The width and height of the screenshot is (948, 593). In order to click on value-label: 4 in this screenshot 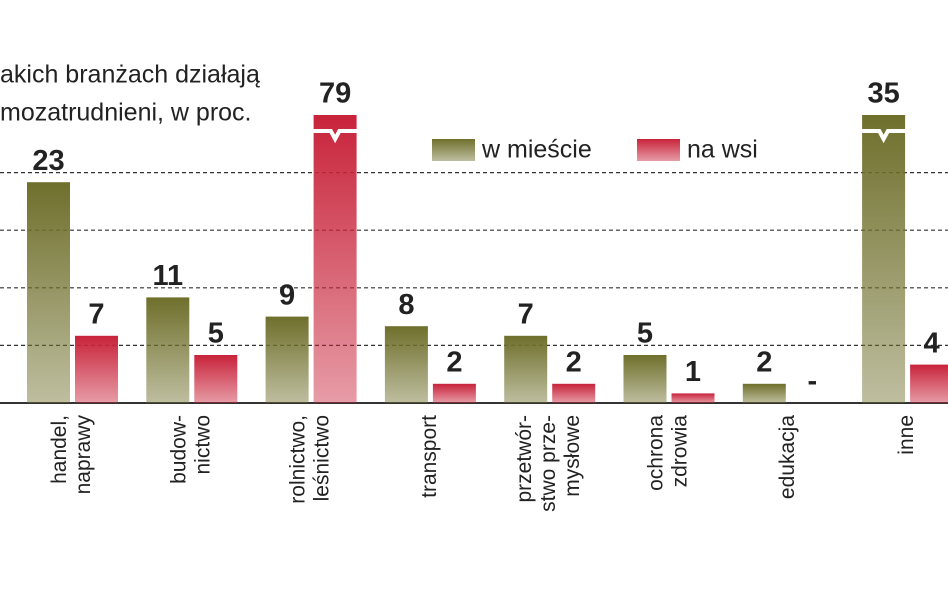, I will do `click(932, 343)`.